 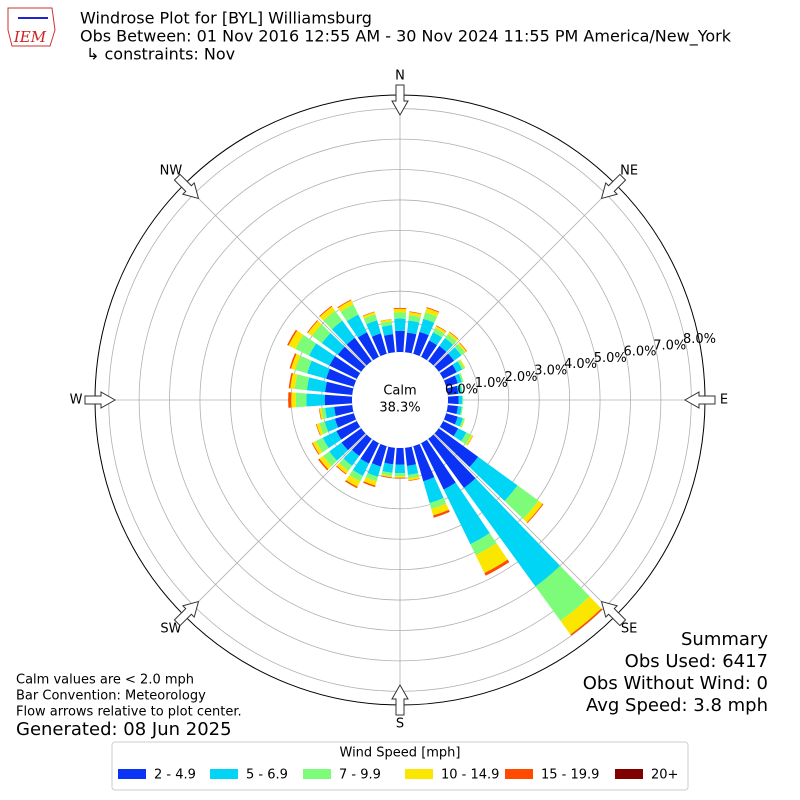 What do you see at coordinates (360, 775) in the screenshot?
I see `legend-label: 7 - 9.9` at bounding box center [360, 775].